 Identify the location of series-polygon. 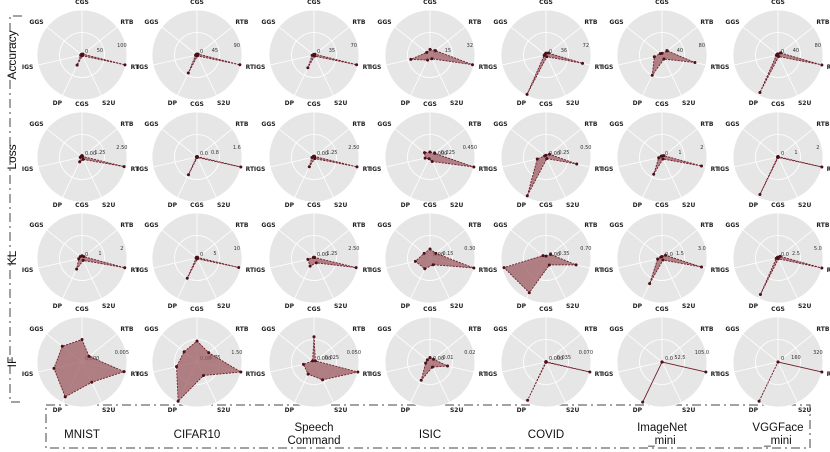
(673, 63).